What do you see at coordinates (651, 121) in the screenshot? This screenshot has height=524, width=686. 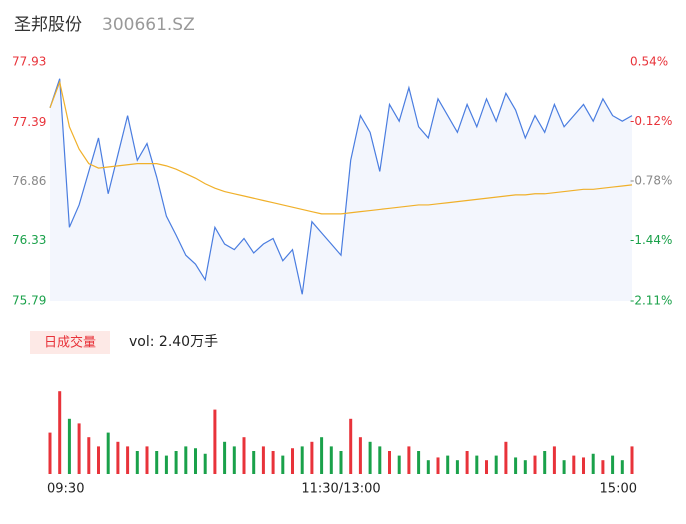 I see `y2-tick-label: -0.12%` at bounding box center [651, 121].